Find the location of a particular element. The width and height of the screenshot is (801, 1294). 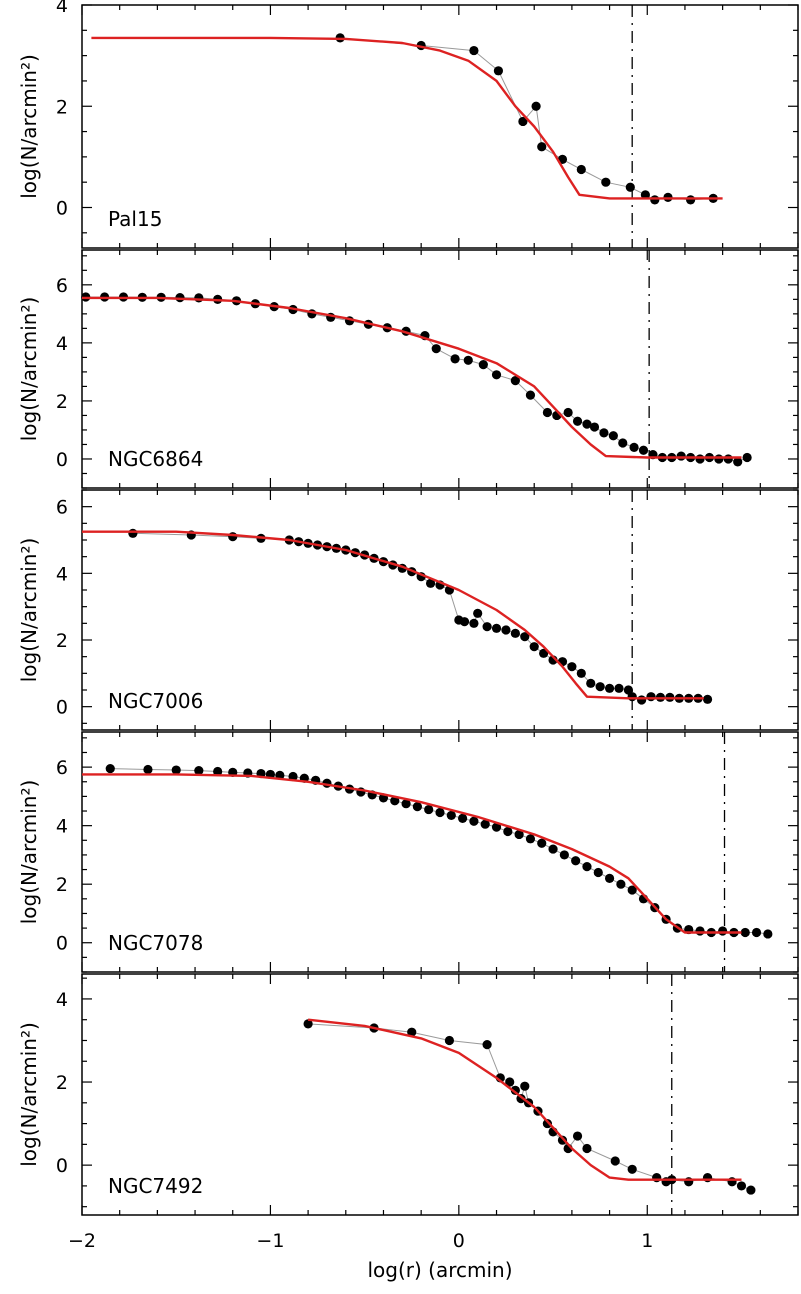

x-tick-label: −2 is located at coordinates (82, 1241).